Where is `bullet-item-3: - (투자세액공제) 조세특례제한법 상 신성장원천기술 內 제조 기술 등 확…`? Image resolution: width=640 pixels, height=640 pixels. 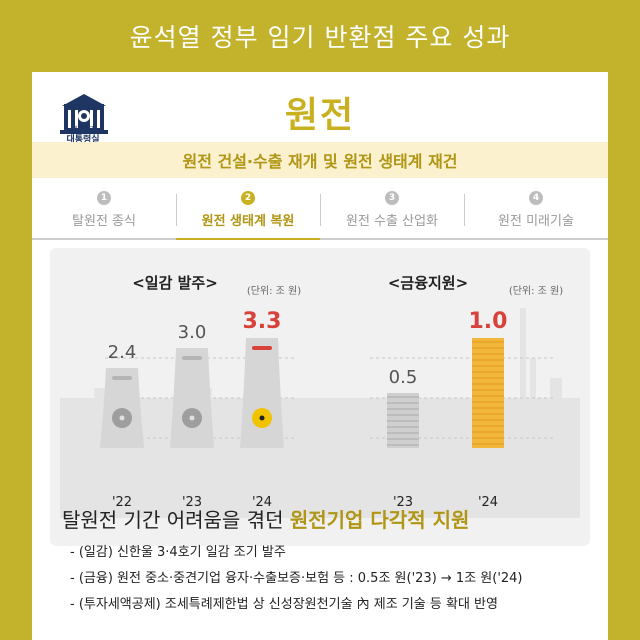
bullet-item-3: - (투자세액공제) 조세특례제한법 상 신성장원천기술 內 제조 기술 등 확… is located at coordinates (284, 604).